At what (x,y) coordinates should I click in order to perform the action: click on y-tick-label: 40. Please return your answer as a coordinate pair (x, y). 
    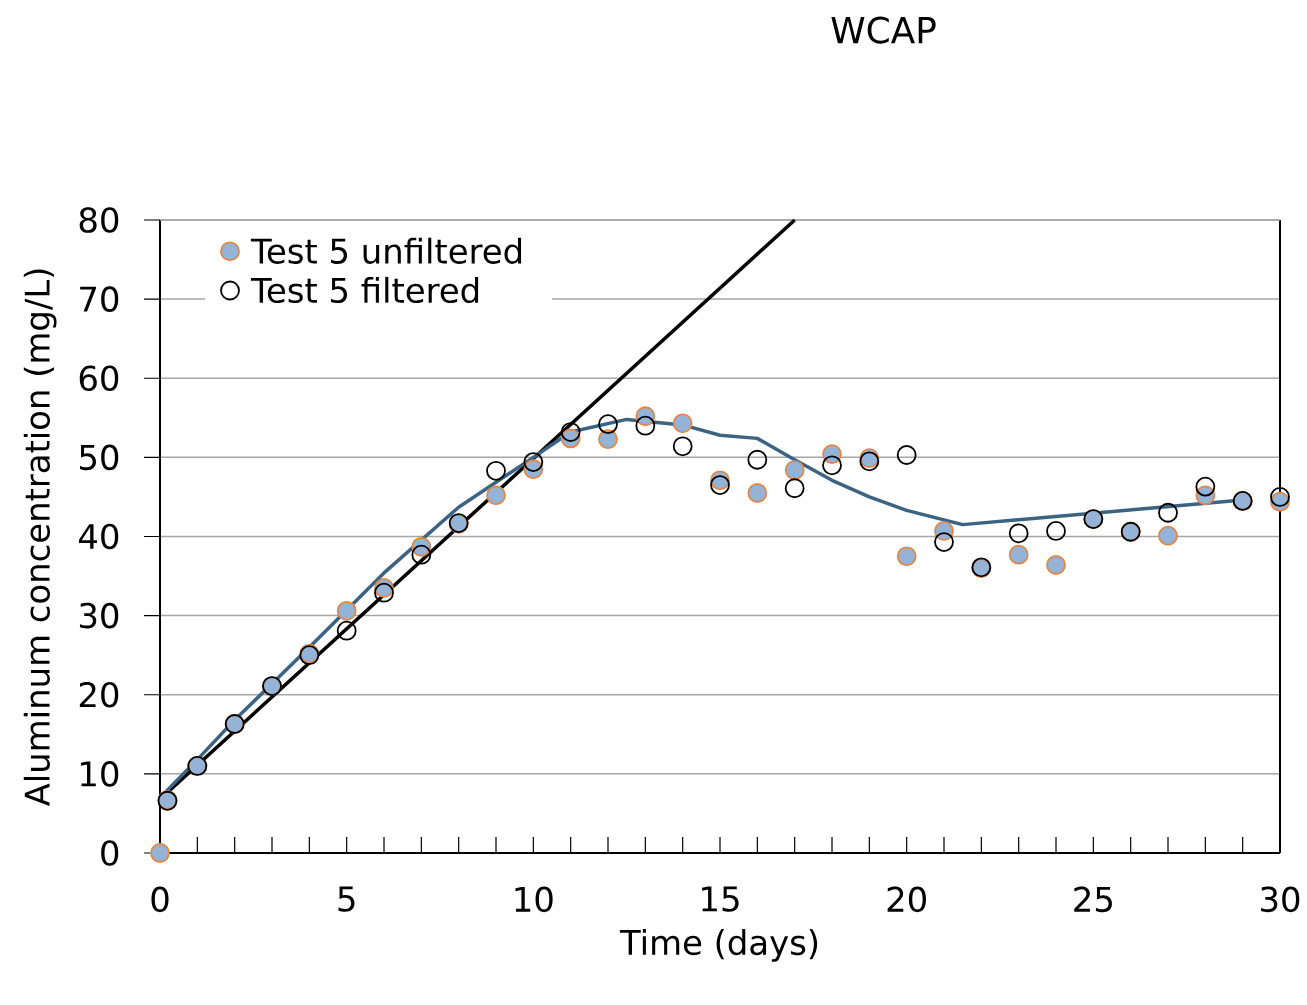
    Looking at the image, I should click on (99, 536).